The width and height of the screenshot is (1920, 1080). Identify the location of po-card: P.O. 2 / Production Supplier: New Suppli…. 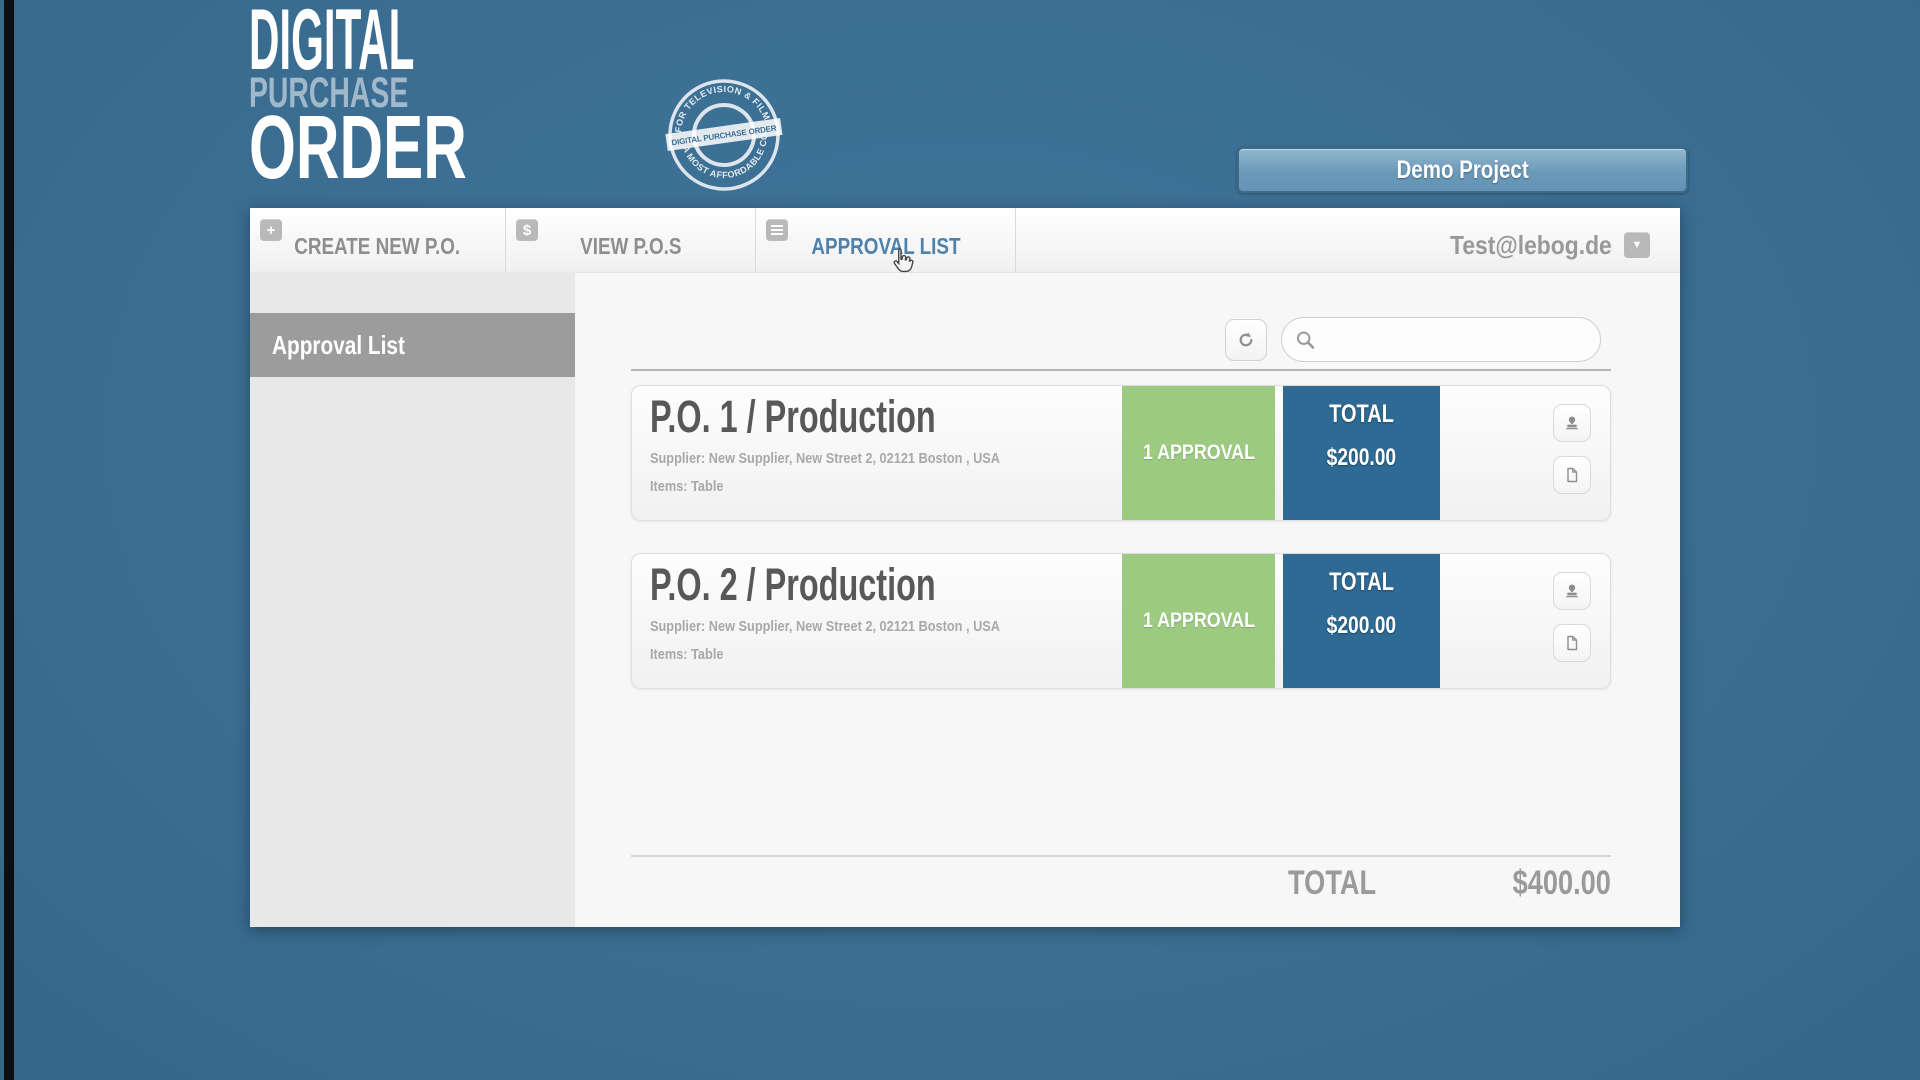
(1121, 621).